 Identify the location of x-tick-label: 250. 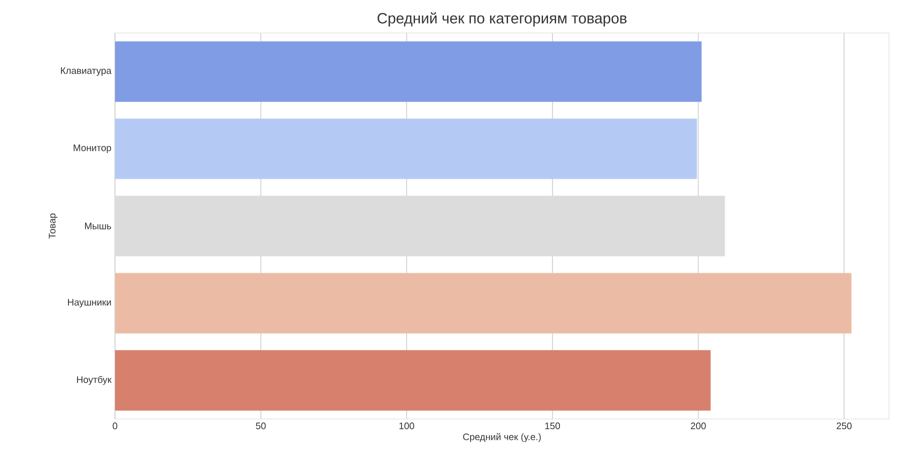
(844, 426).